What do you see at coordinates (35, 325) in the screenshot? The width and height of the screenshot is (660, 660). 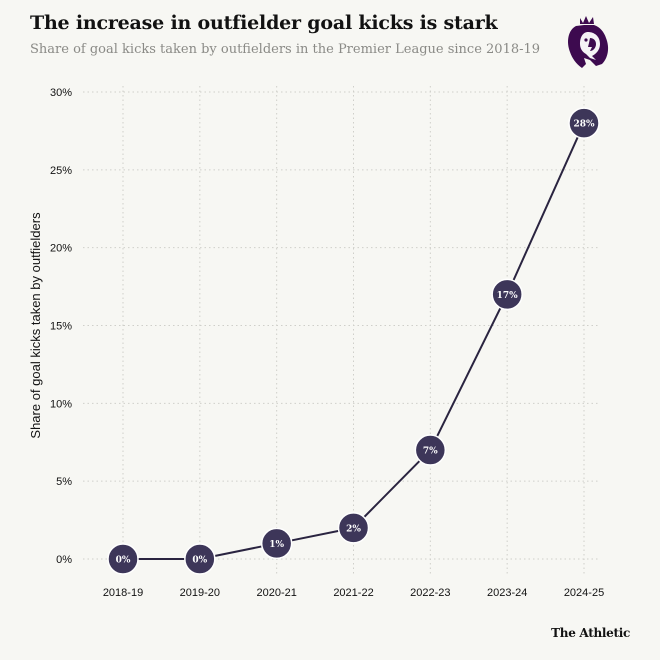 I see `y-axis-label: Share of goal kicks taken by outfielders` at bounding box center [35, 325].